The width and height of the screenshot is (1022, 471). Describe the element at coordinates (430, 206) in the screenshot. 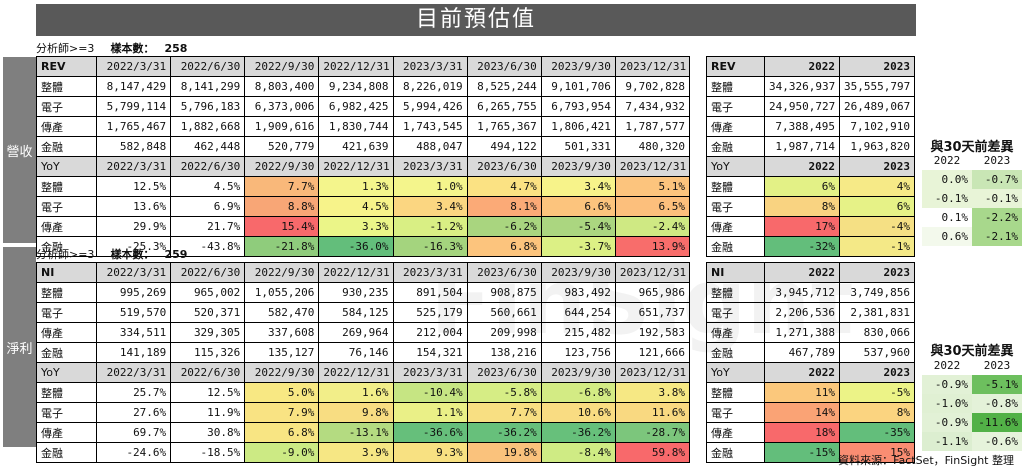

I see `table-cell: 3.4%` at that location.